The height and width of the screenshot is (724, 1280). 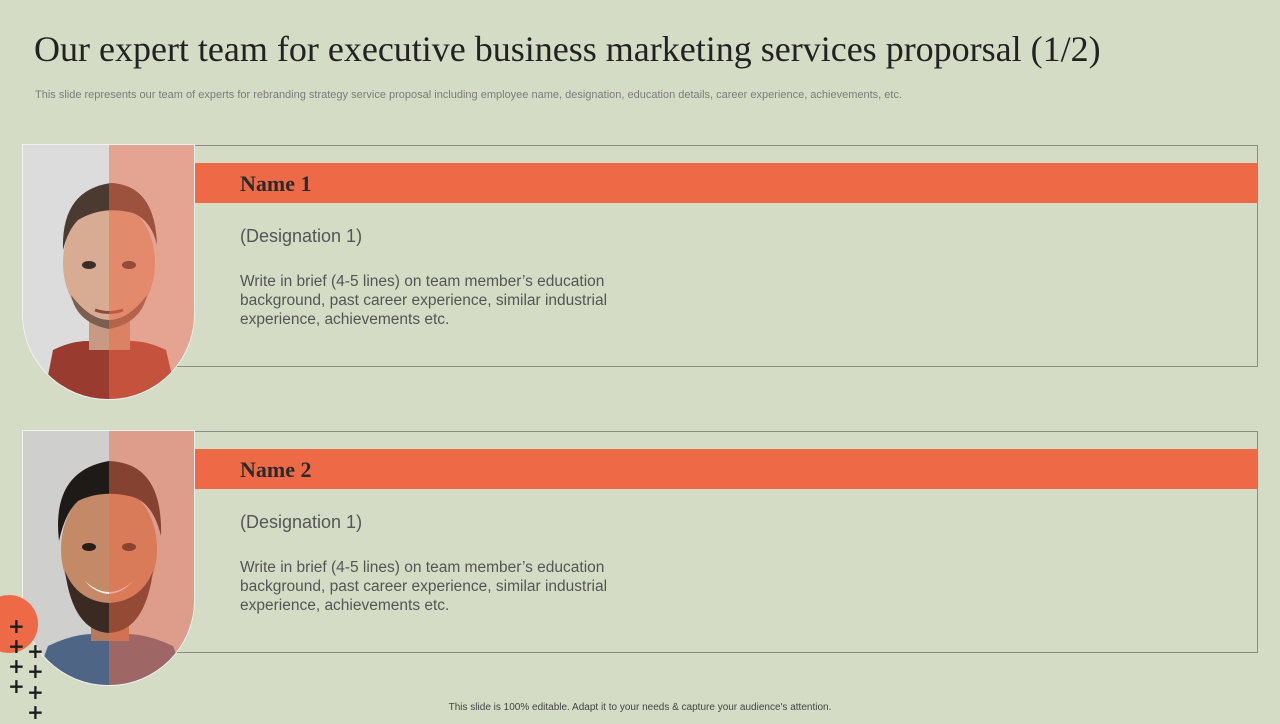 I want to click on name-bar: Name 1, so click(x=726, y=183).